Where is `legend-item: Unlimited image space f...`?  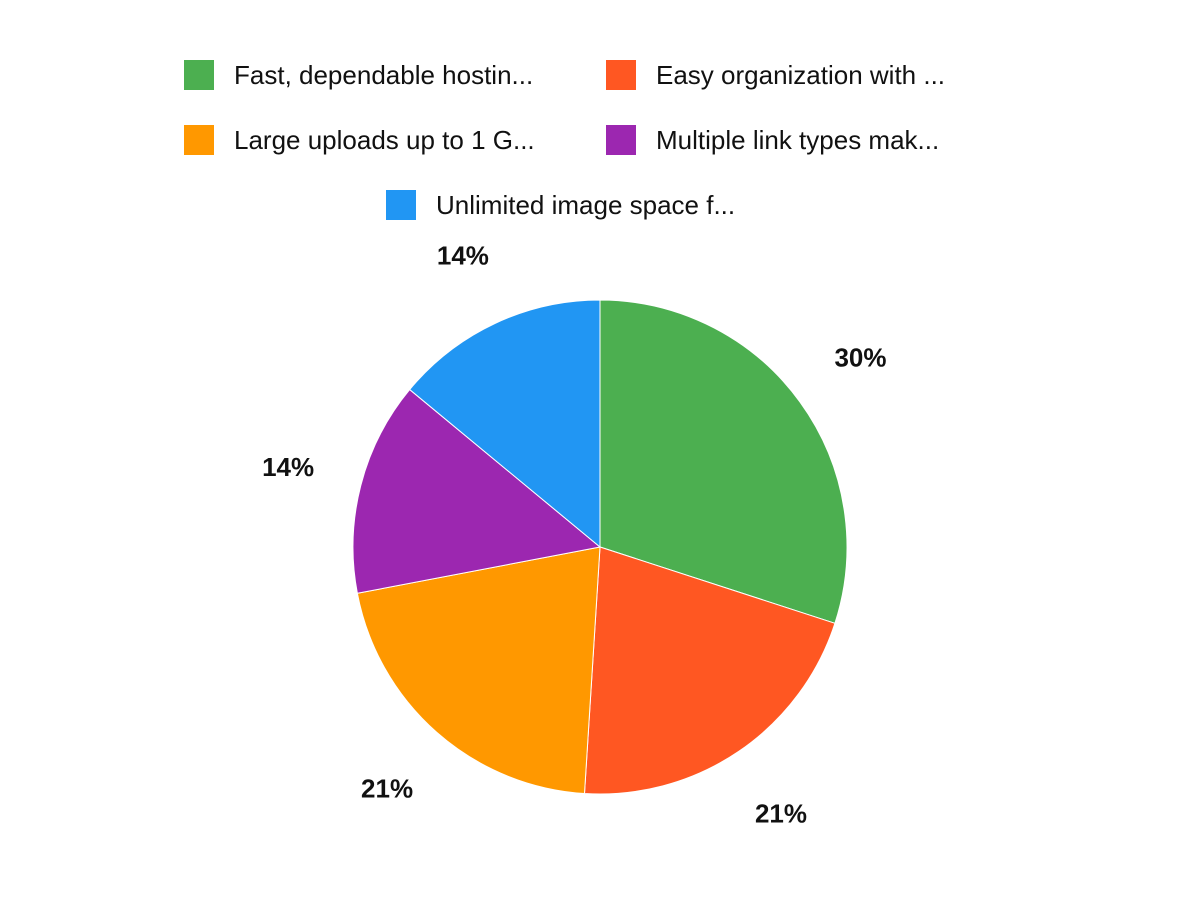 legend-item: Unlimited image space f... is located at coordinates (560, 205).